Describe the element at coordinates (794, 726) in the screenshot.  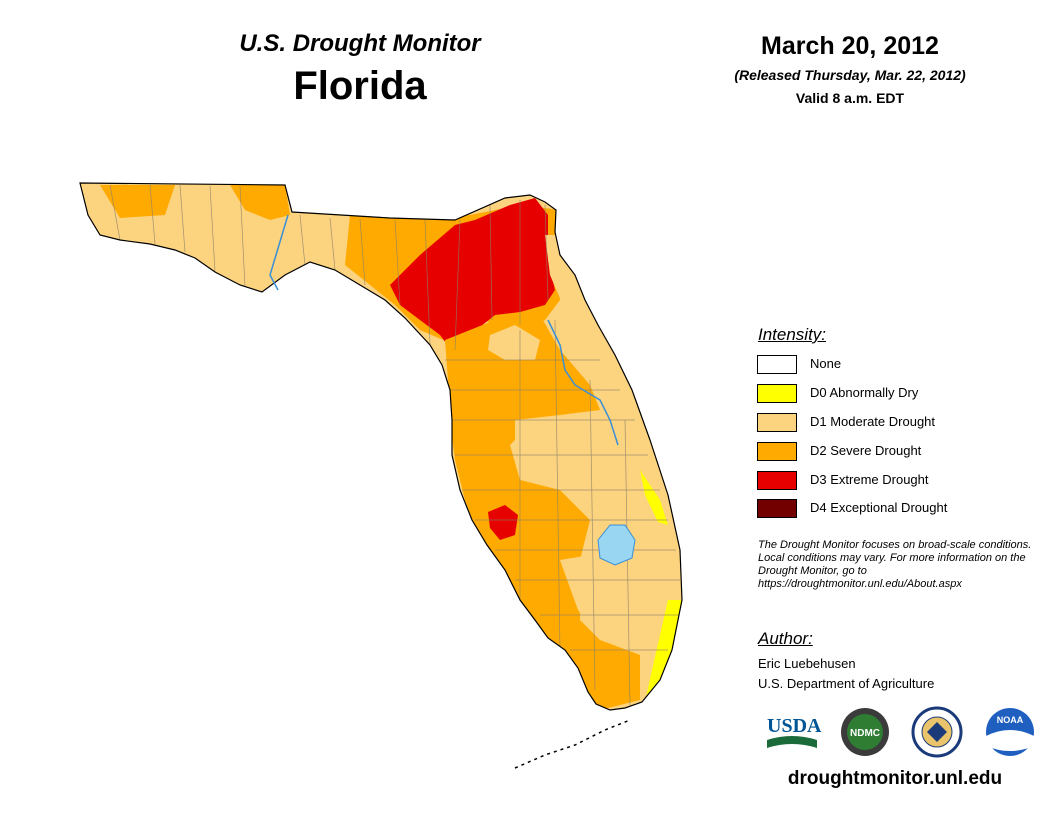
I see `usda-logo-text: USDA` at that location.